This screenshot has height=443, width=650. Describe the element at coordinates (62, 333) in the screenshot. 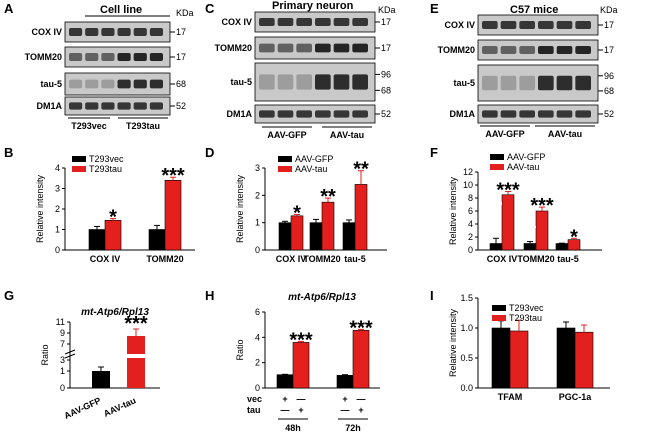

I see `y-tick-label: 9` at that location.